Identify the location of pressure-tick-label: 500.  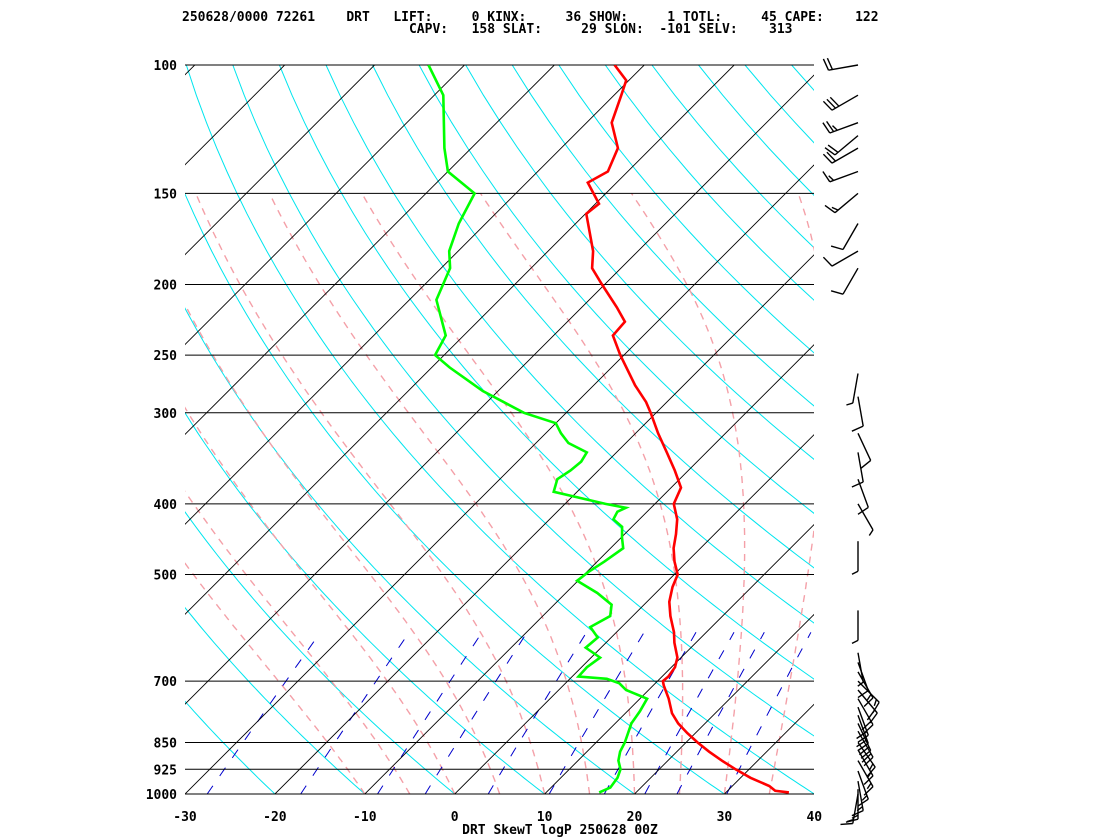
(166, 576).